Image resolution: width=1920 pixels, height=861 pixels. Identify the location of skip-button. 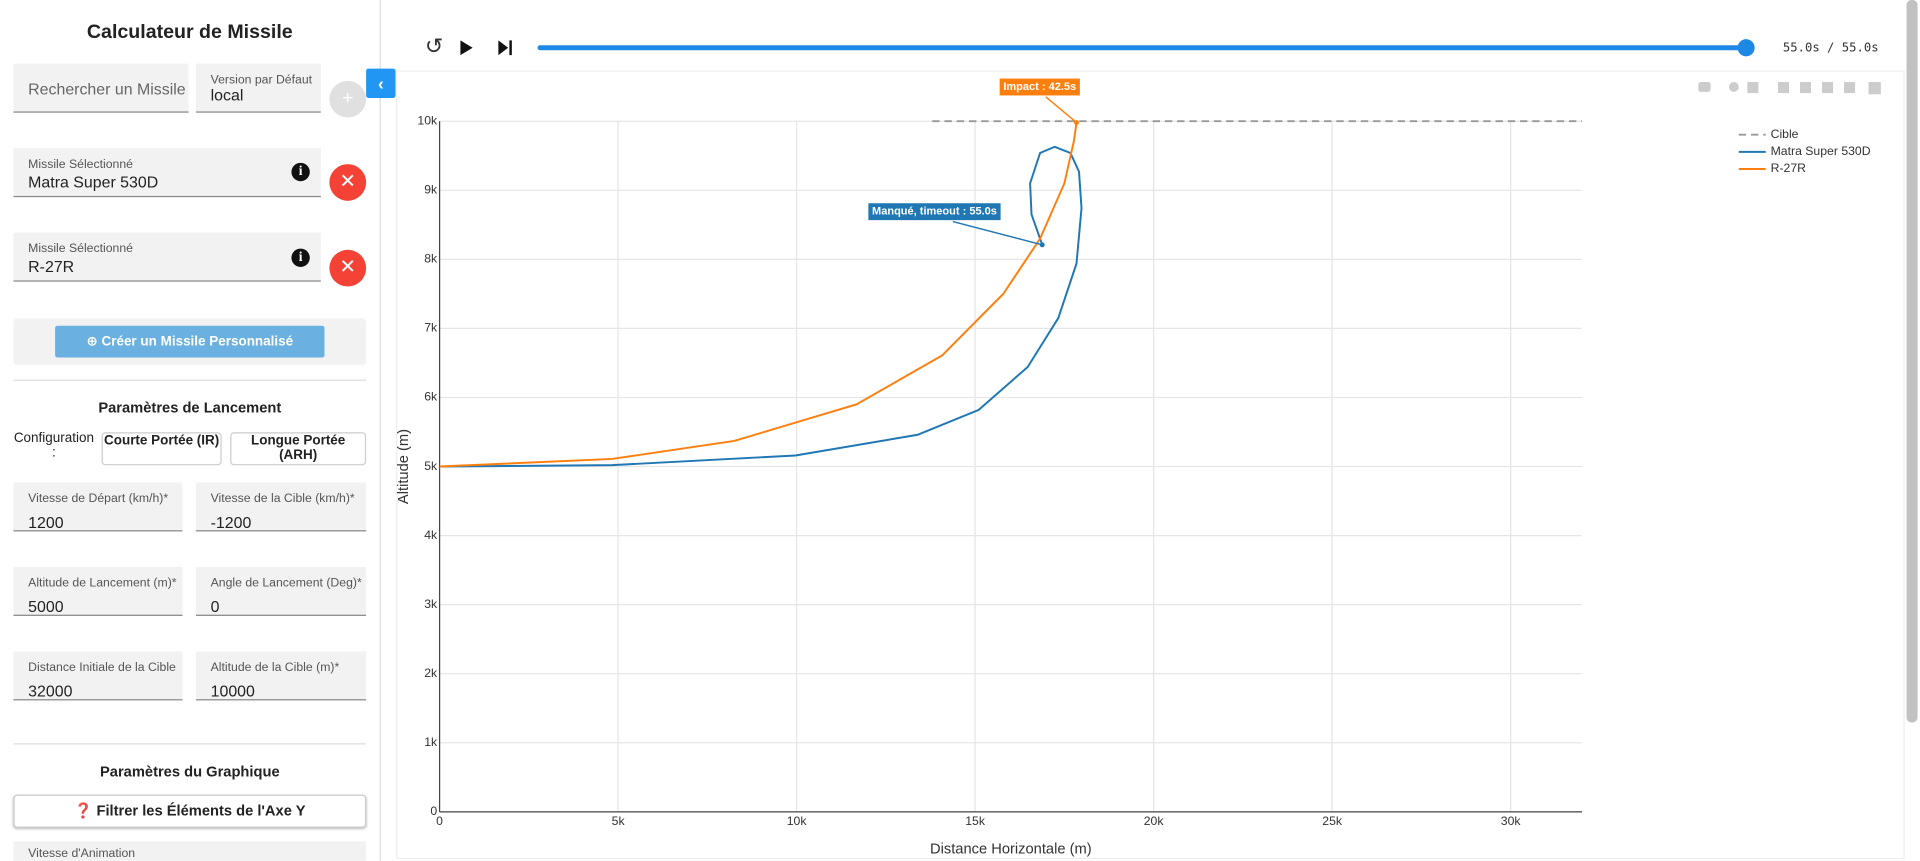
(505, 48).